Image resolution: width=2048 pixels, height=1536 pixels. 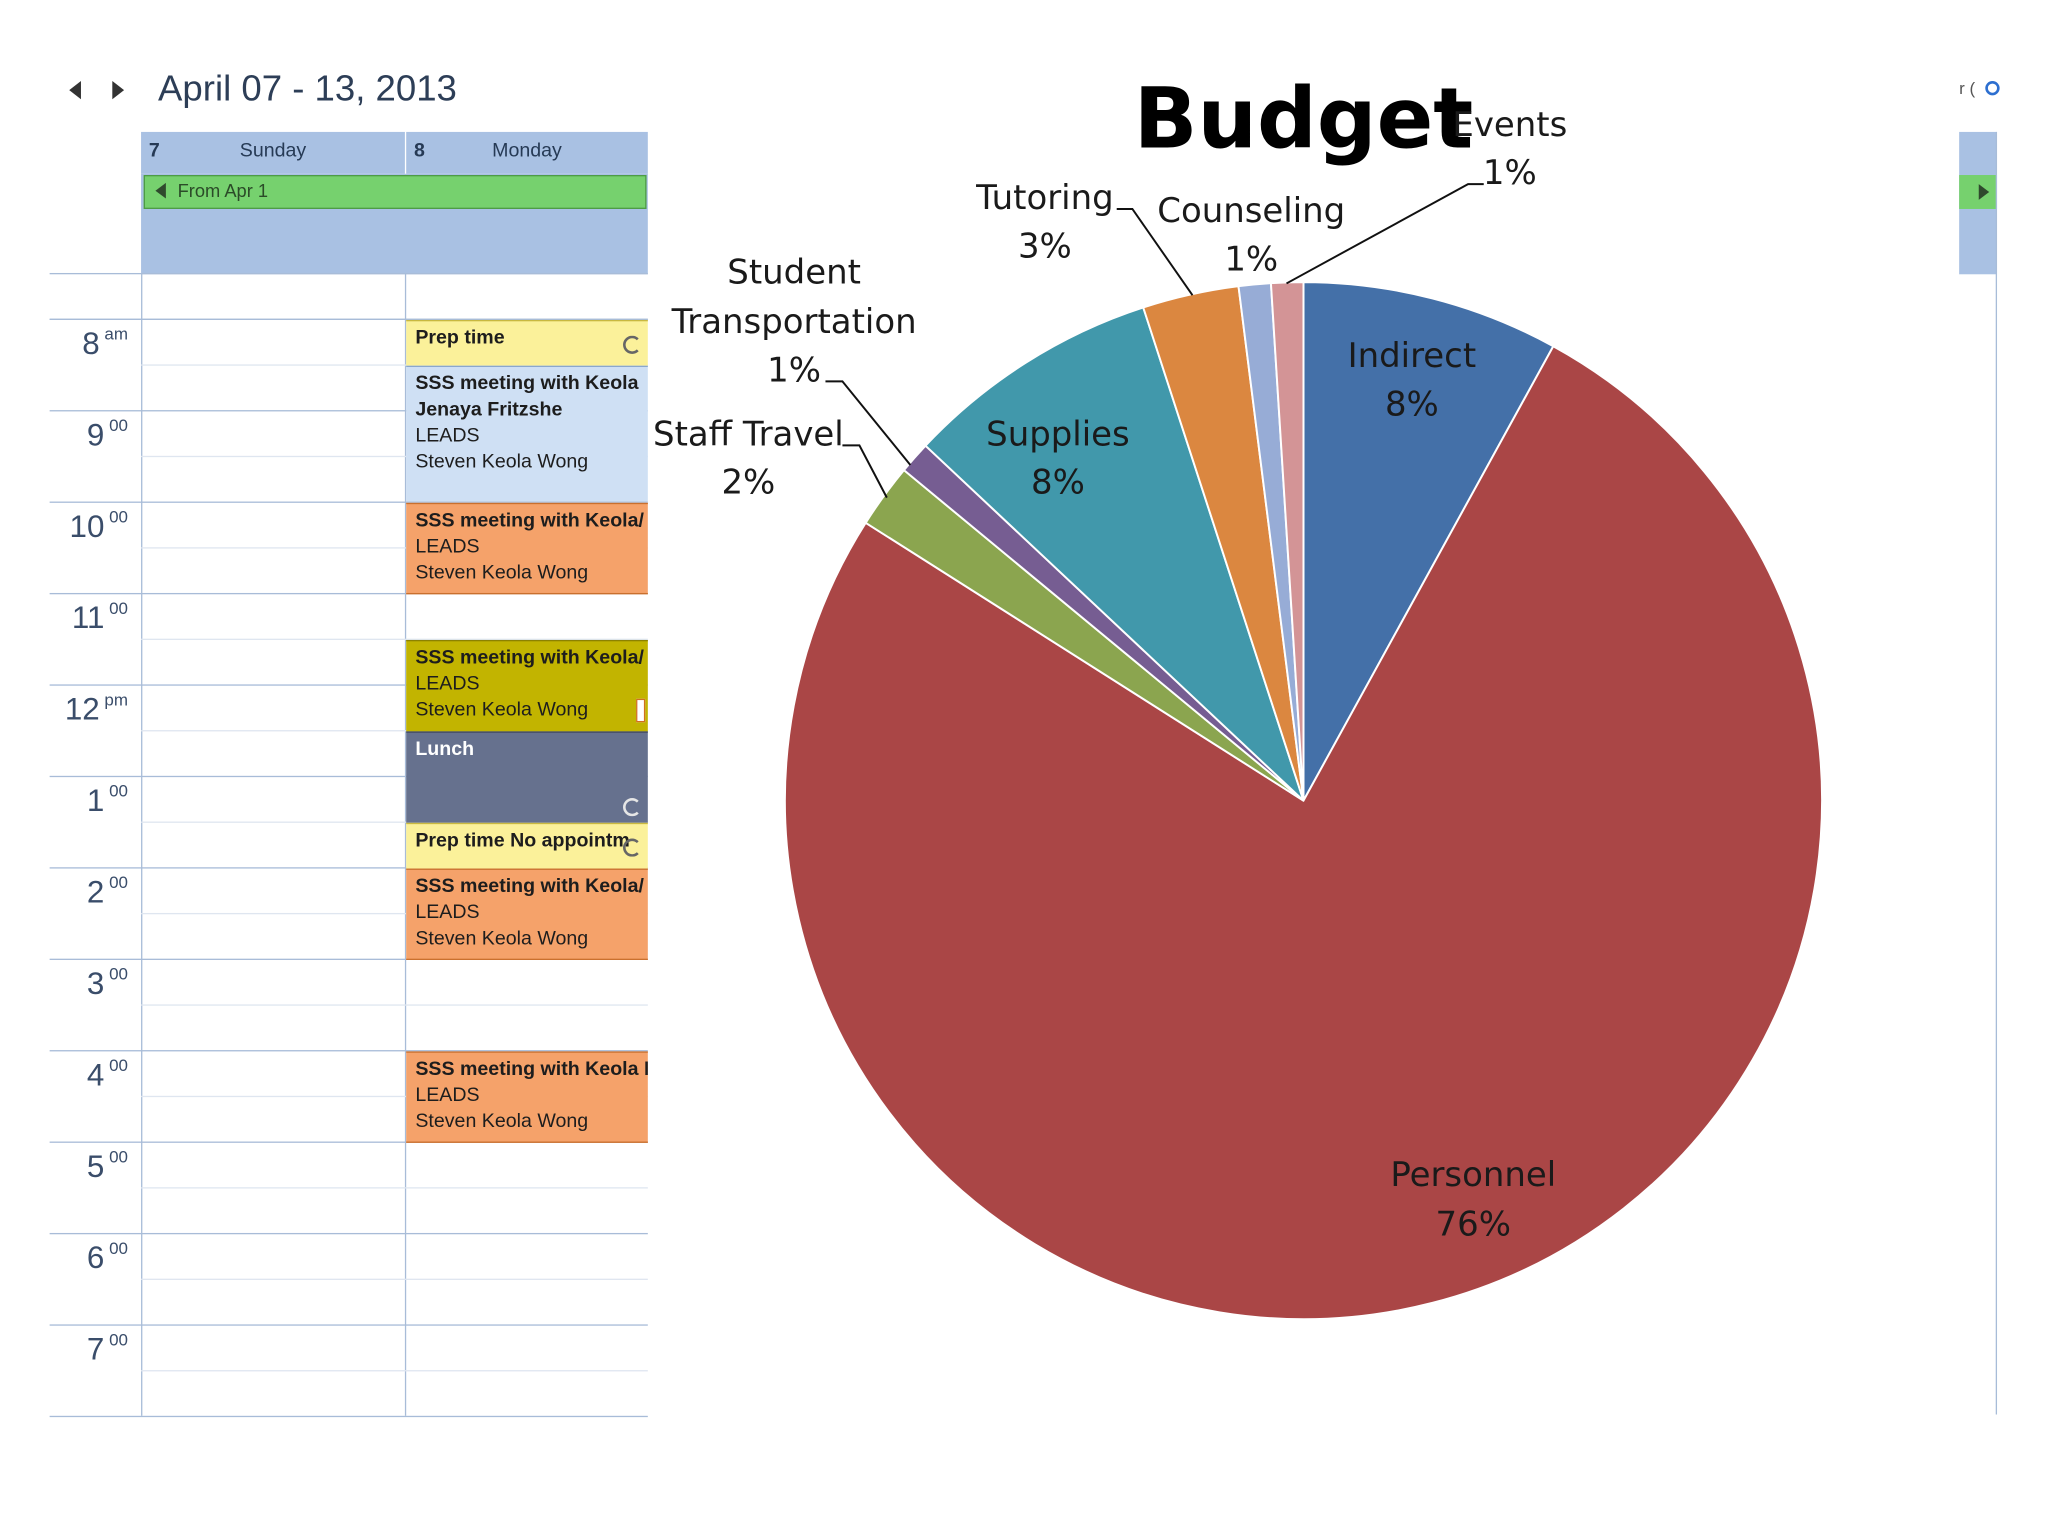 I want to click on day-number: 7, so click(x=154, y=150).